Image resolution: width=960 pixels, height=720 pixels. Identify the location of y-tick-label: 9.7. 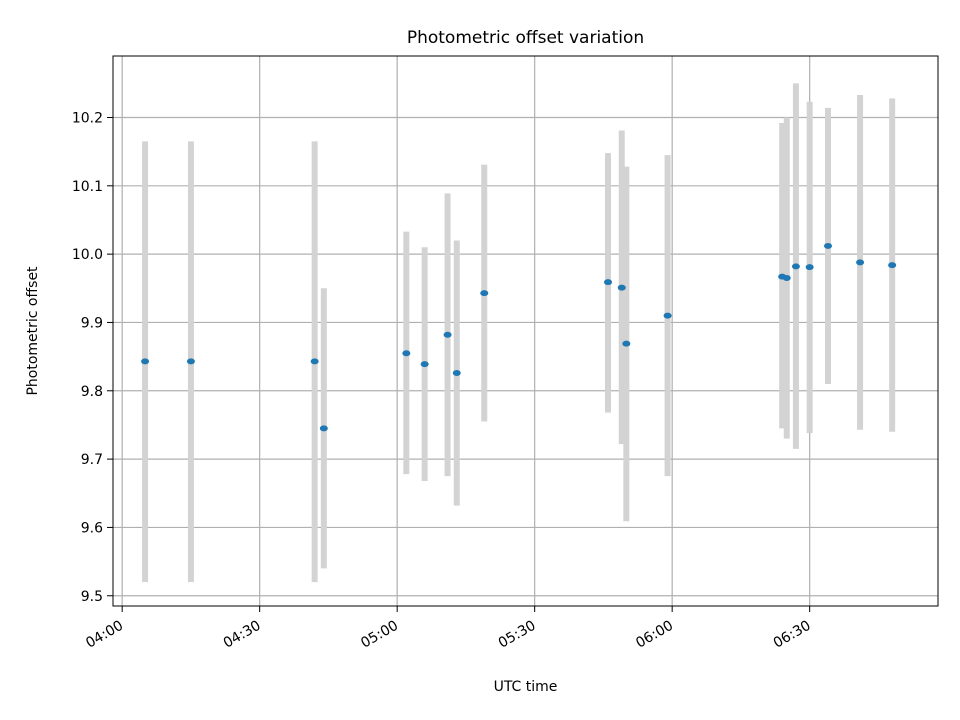
(92, 460).